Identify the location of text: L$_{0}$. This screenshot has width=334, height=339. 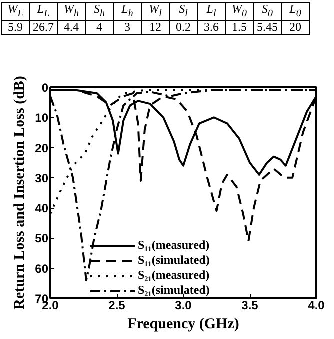
(296, 11).